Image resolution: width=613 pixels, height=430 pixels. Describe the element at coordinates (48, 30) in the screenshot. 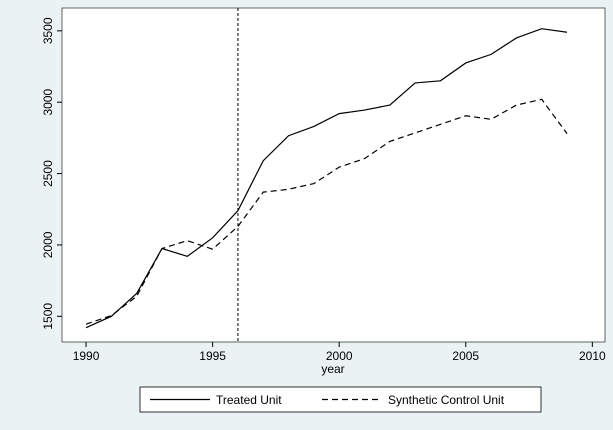

I see `y-tick-label: 3500` at that location.